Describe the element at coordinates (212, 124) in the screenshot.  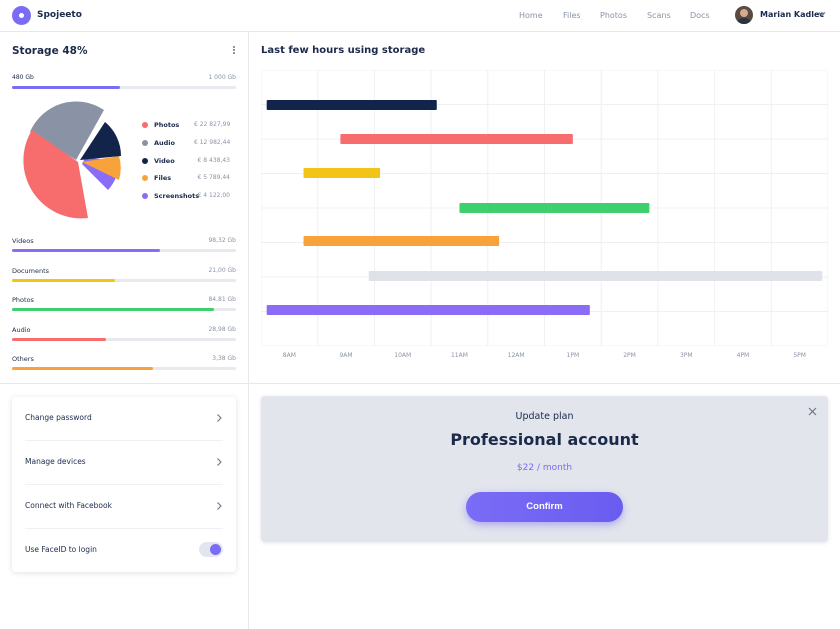
I see `legend-value: € 22 827,99` at that location.